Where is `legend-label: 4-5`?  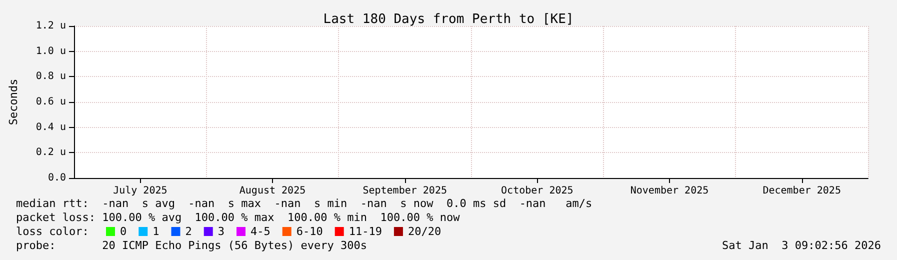
legend-label: 4-5 is located at coordinates (260, 231).